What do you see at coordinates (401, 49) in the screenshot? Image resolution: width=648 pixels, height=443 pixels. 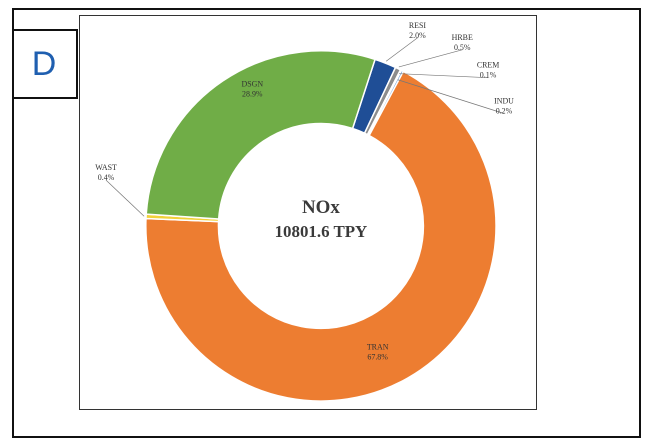 I see `leader-line-resi` at bounding box center [401, 49].